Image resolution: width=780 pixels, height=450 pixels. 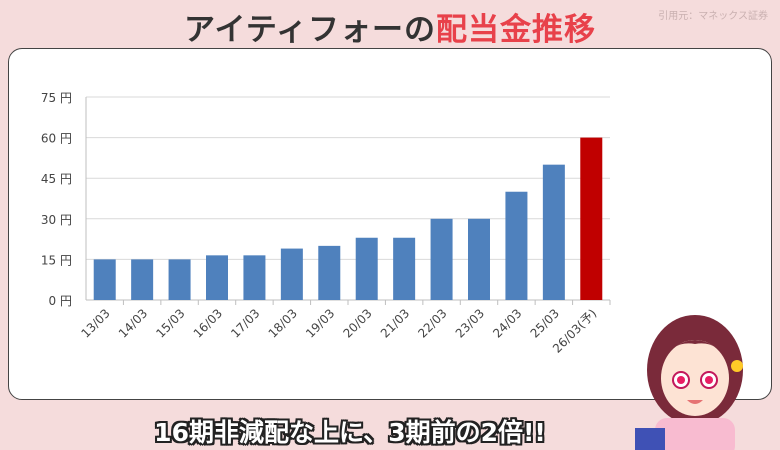 I want to click on x-tick-label: 20/03, so click(x=357, y=323).